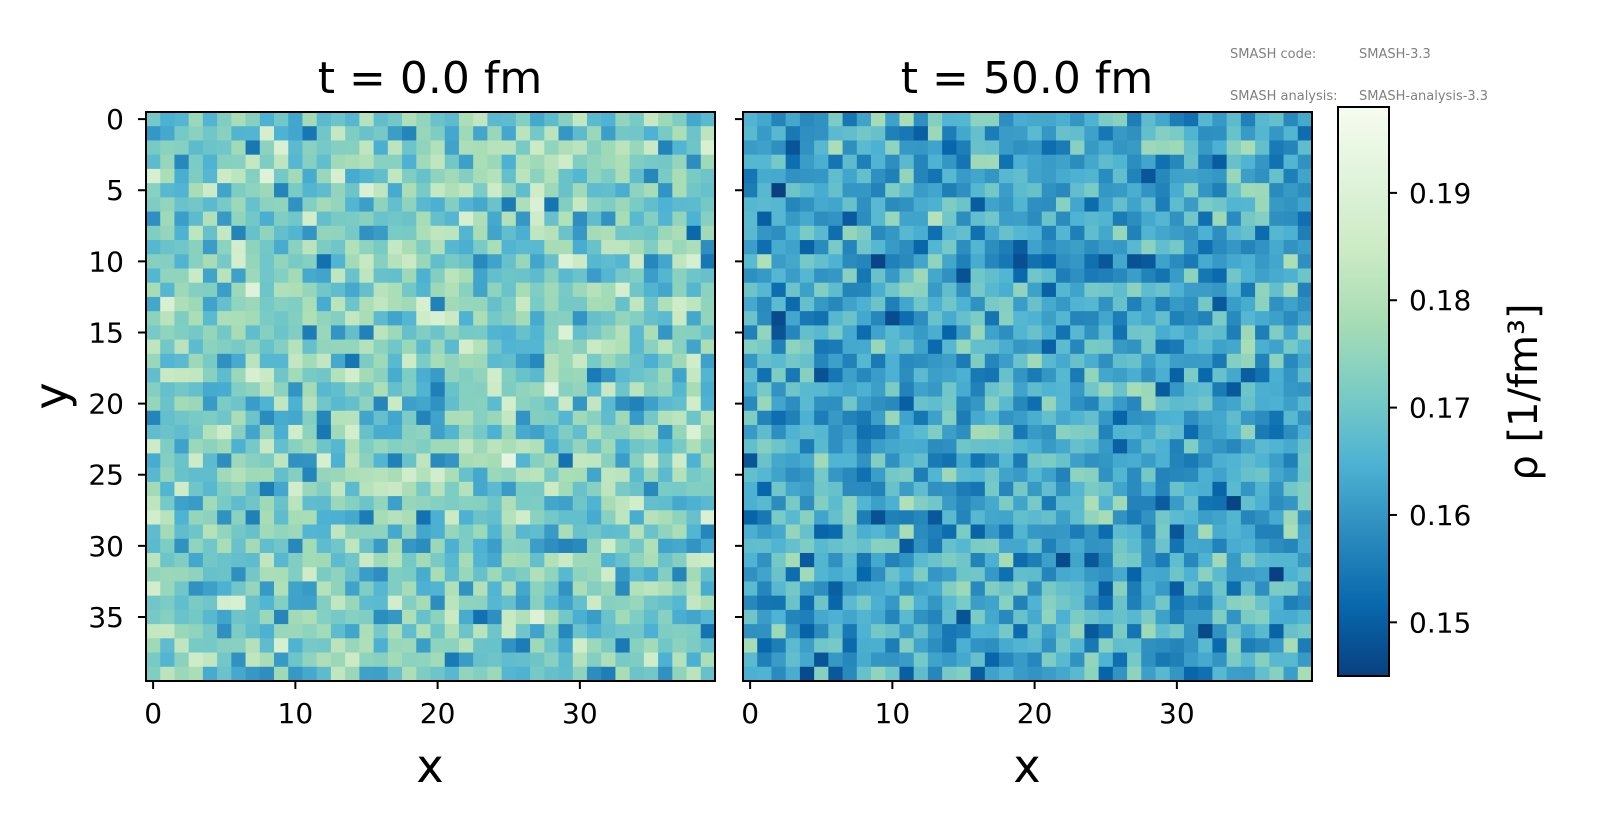  Describe the element at coordinates (893, 713) in the screenshot. I see `x-tick-label: 10` at that location.